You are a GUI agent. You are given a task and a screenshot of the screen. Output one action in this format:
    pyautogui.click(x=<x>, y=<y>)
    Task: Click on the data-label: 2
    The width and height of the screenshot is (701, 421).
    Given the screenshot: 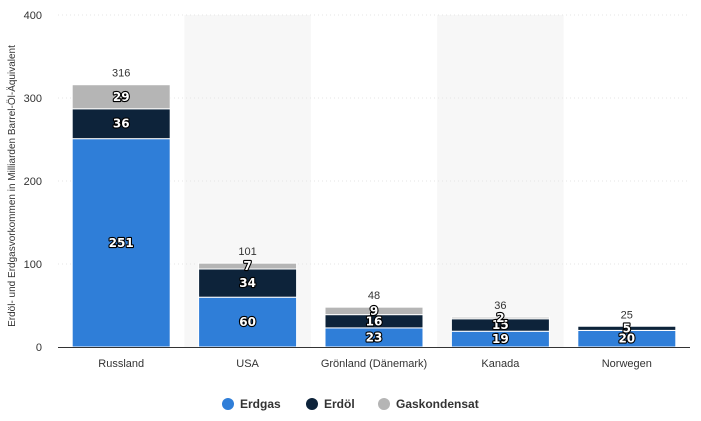 What is the action you would take?
    pyautogui.click(x=500, y=318)
    